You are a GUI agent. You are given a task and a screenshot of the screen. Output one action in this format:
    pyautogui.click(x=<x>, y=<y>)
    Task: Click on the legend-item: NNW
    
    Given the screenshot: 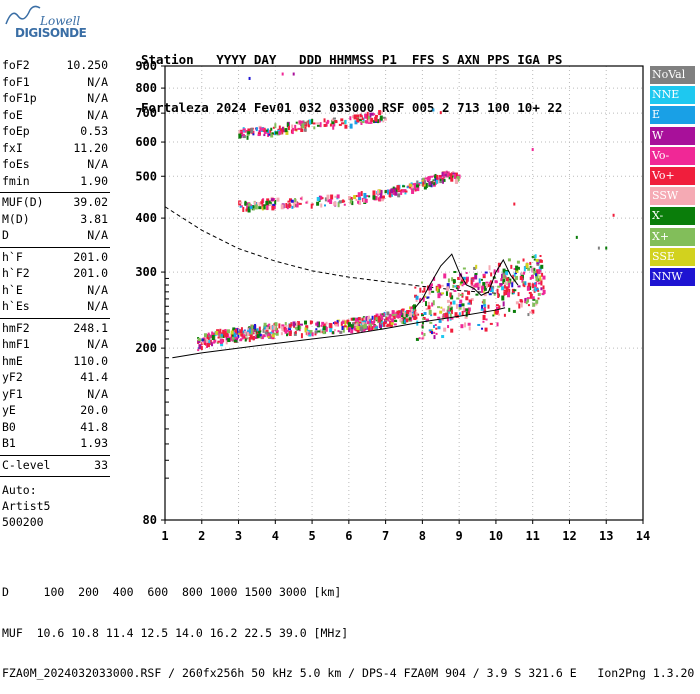 What is the action you would take?
    pyautogui.click(x=672, y=277)
    